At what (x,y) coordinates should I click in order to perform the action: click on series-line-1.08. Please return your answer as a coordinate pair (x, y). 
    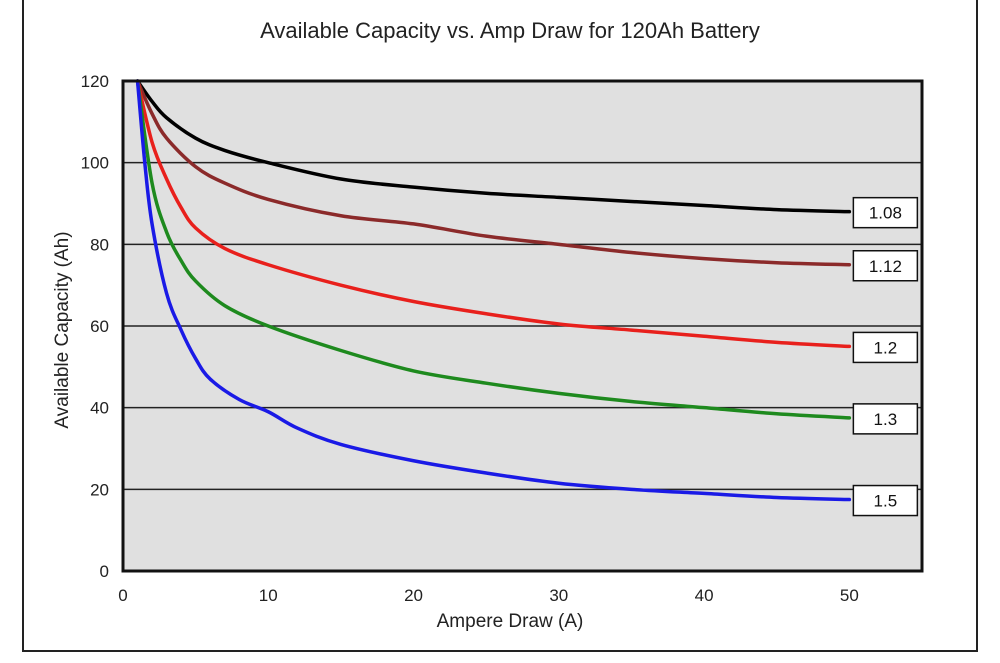
    Looking at the image, I should click on (493, 146).